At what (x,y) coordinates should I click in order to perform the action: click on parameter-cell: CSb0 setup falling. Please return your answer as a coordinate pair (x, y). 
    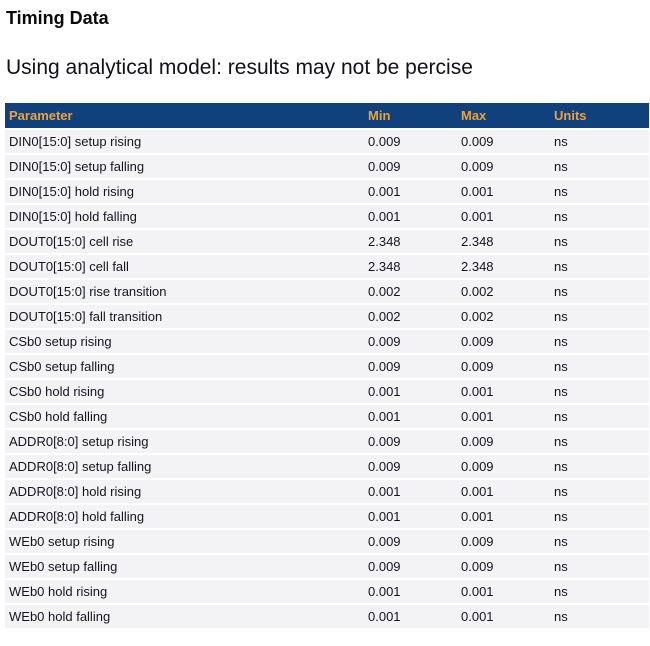
    Looking at the image, I should click on (184, 367).